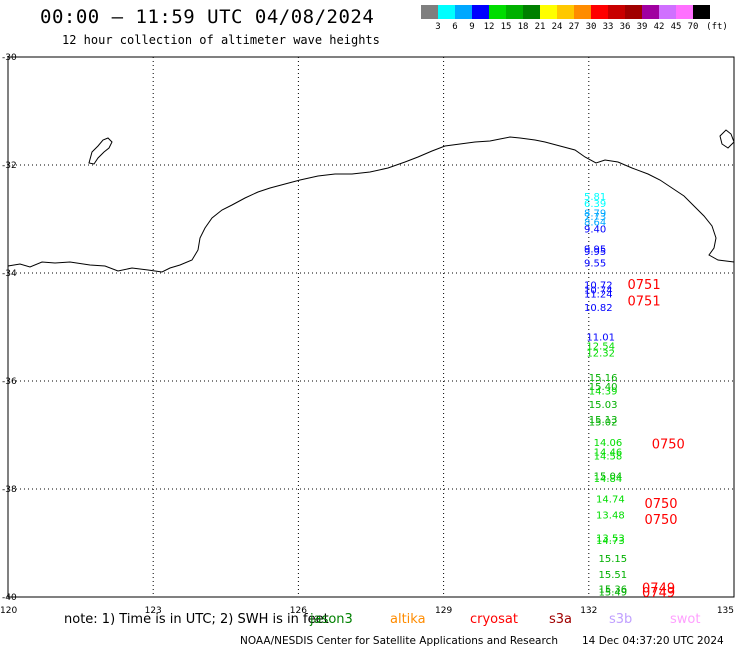 This screenshot has width=740, height=650. I want to click on longitude-tick-label: 126, so click(298, 611).